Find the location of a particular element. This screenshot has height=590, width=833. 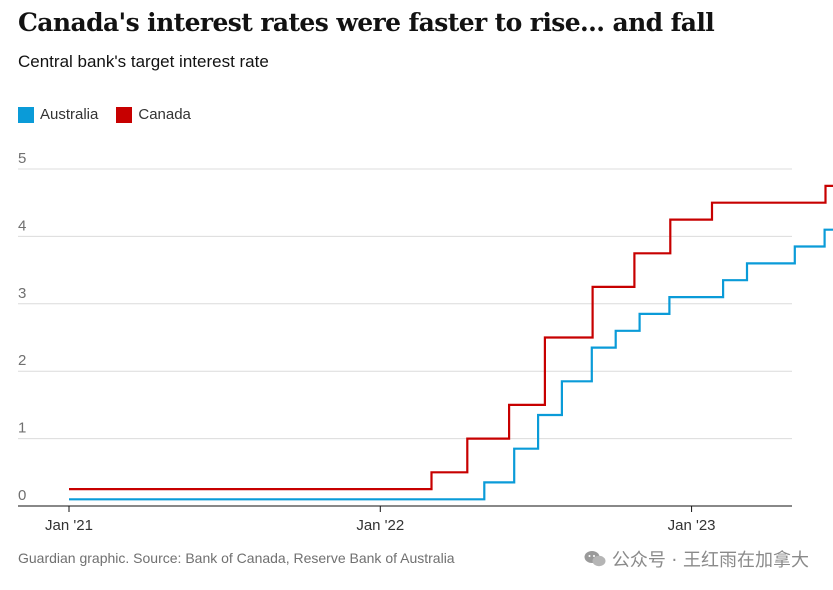

legend-label-australia: Australia is located at coordinates (69, 114).